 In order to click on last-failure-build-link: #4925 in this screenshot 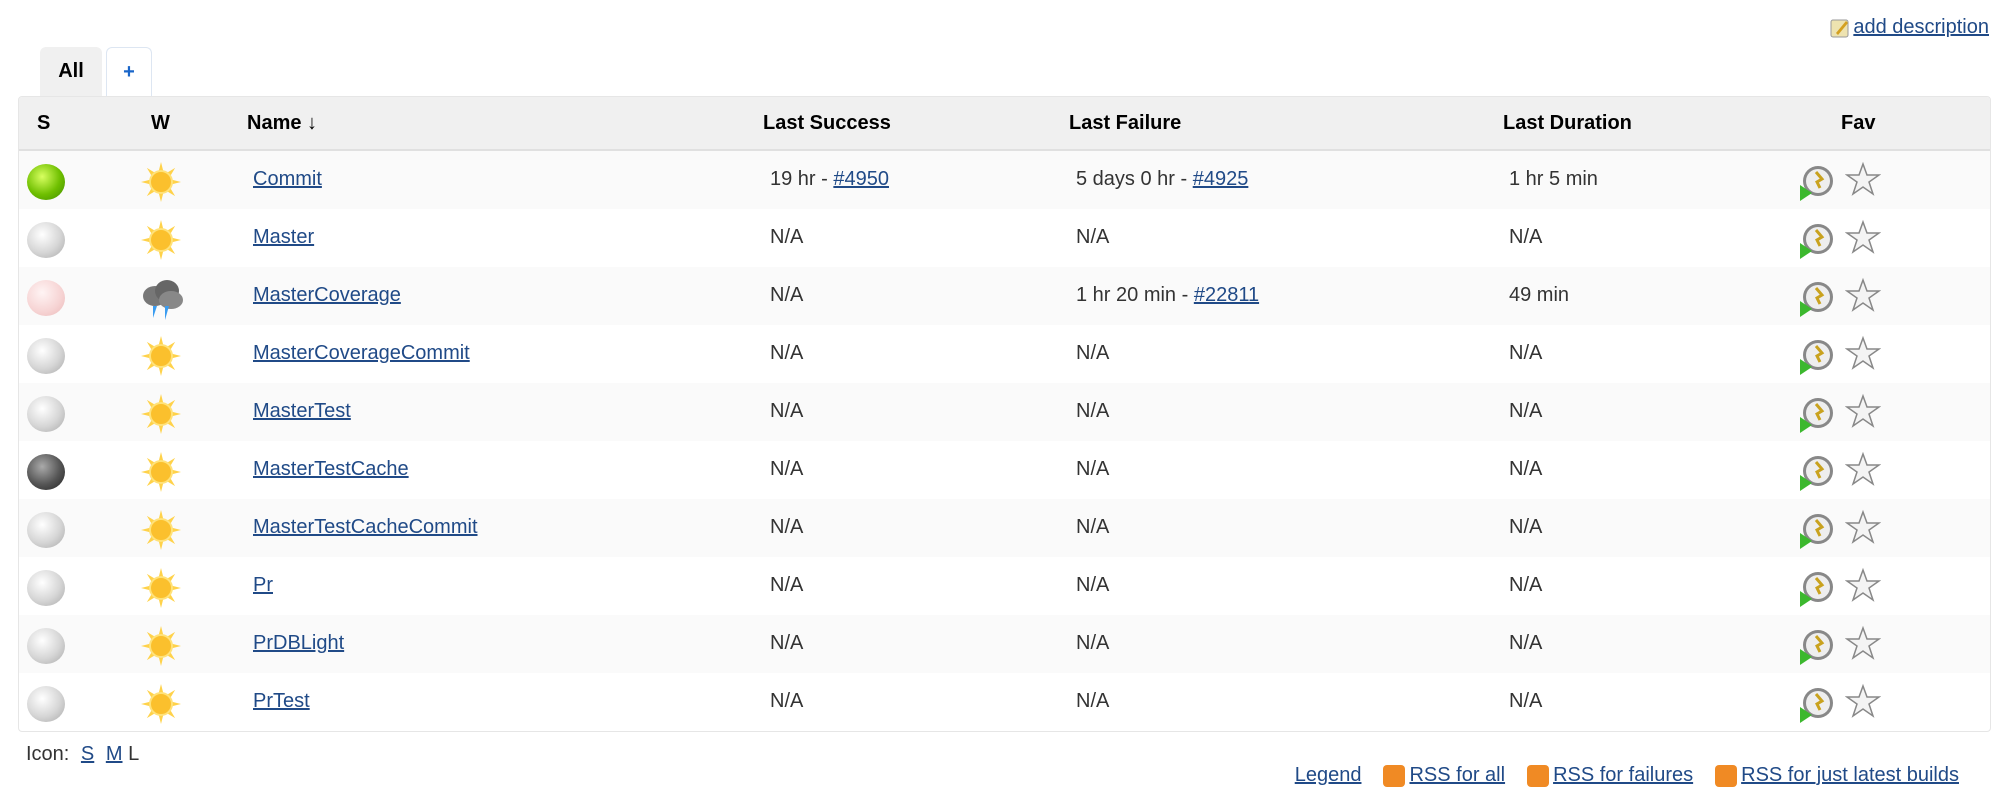, I will do `click(1220, 179)`.